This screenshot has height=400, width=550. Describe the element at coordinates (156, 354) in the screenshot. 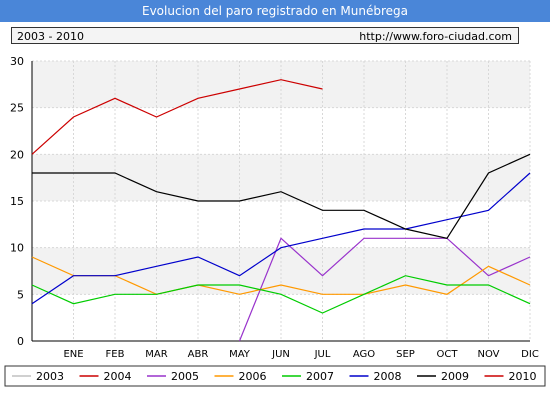

I see `x-tick-label: MAR` at that location.